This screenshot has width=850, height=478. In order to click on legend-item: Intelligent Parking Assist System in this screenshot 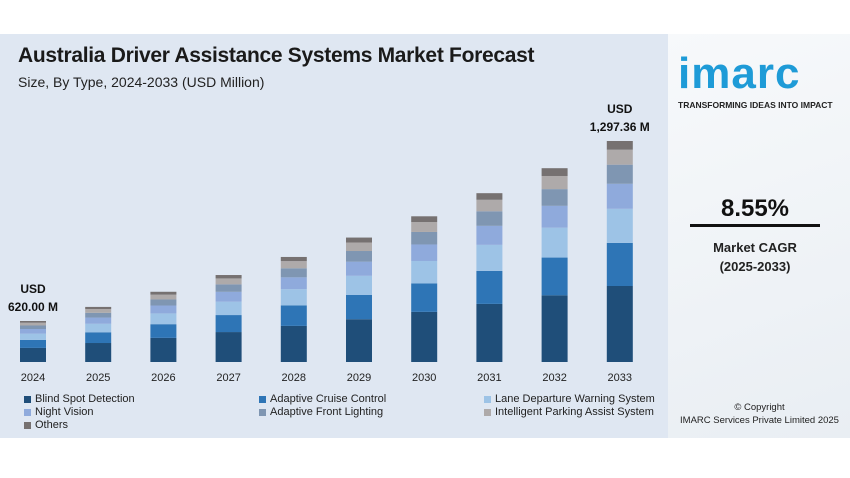, I will do `click(574, 412)`.